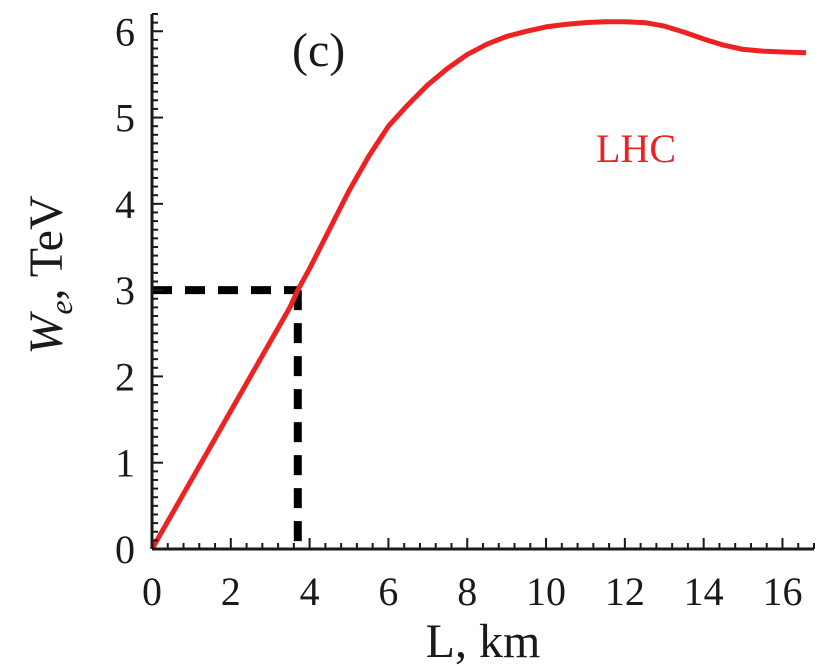 Image resolution: width=817 pixels, height=666 pixels. What do you see at coordinates (125, 290) in the screenshot?
I see `y-tick-label: 3` at bounding box center [125, 290].